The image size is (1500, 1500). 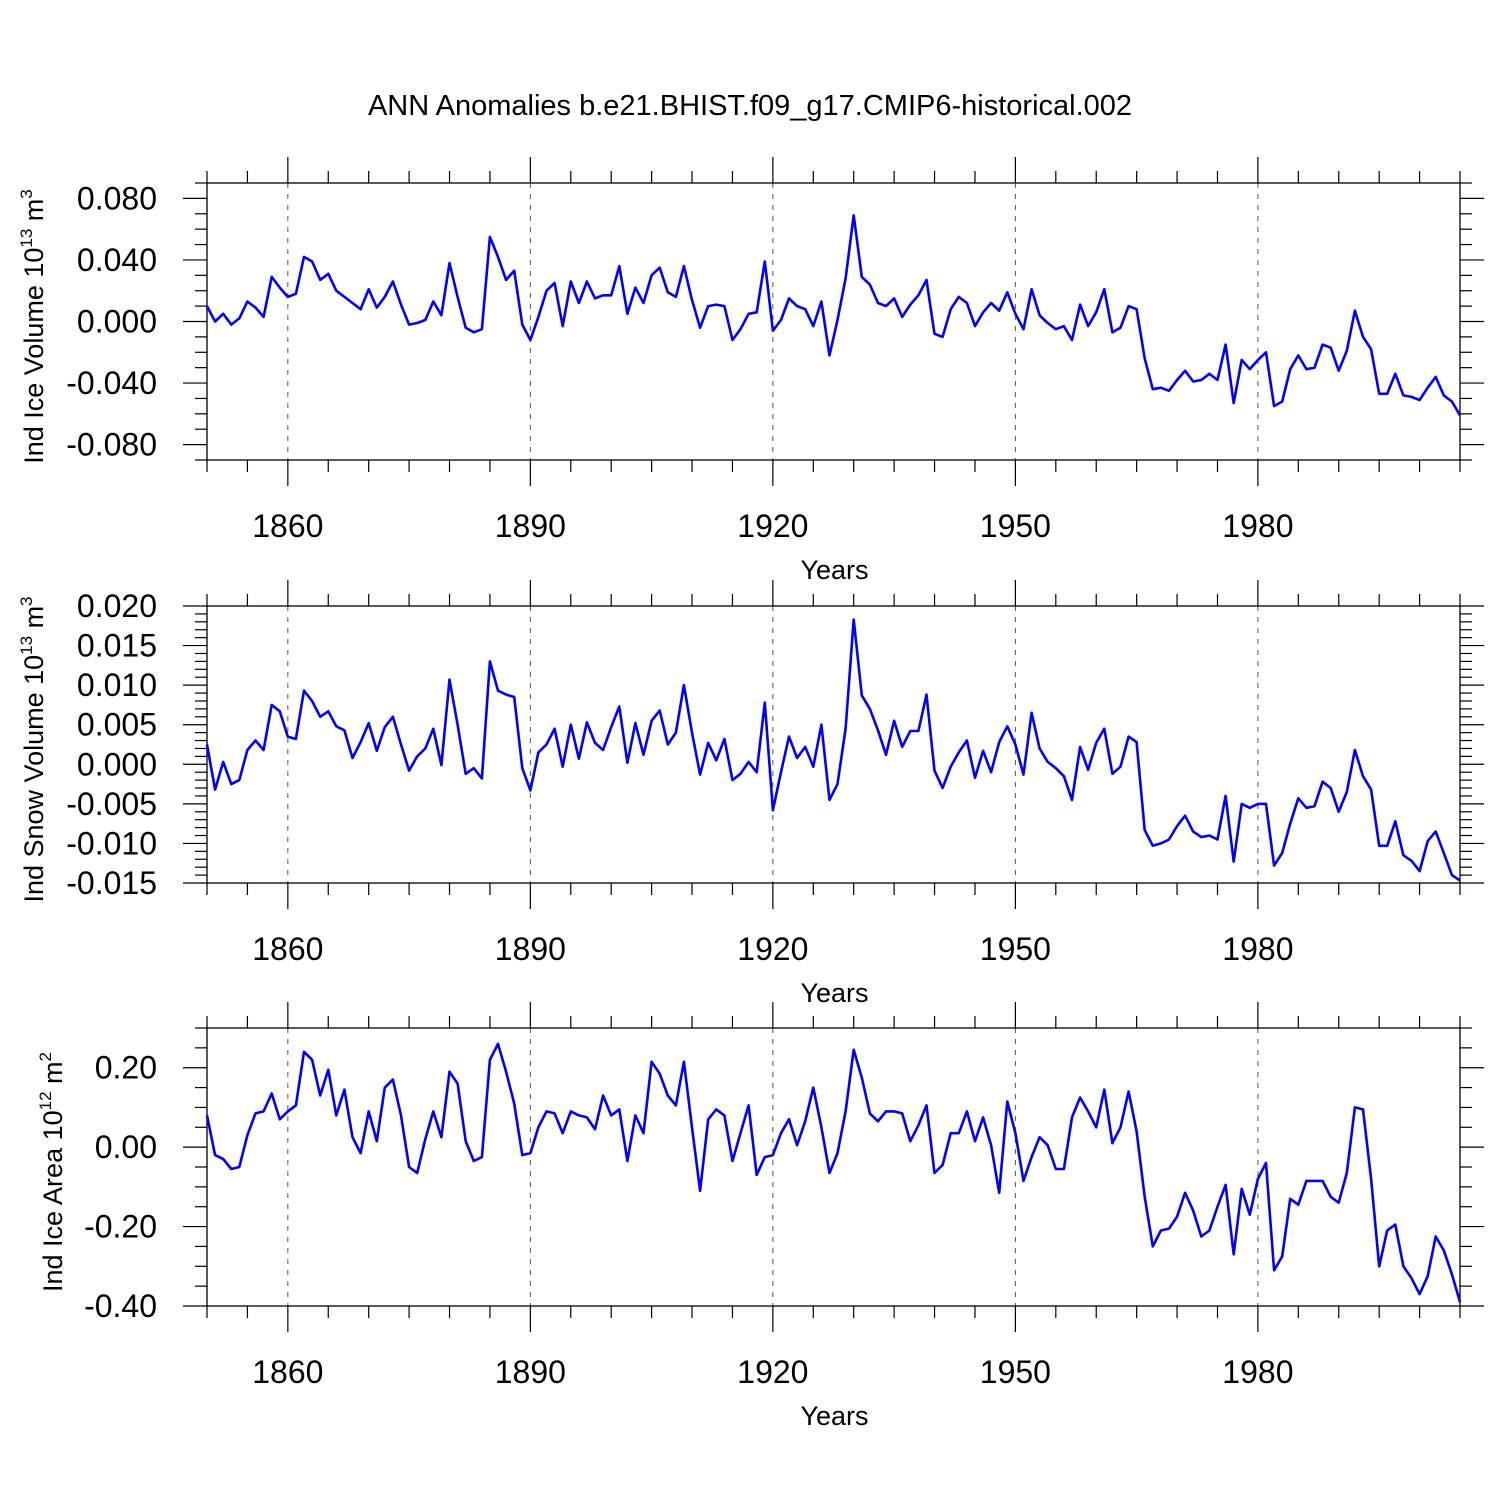 What do you see at coordinates (117, 725) in the screenshot?
I see `y-tick-label: 0.005` at bounding box center [117, 725].